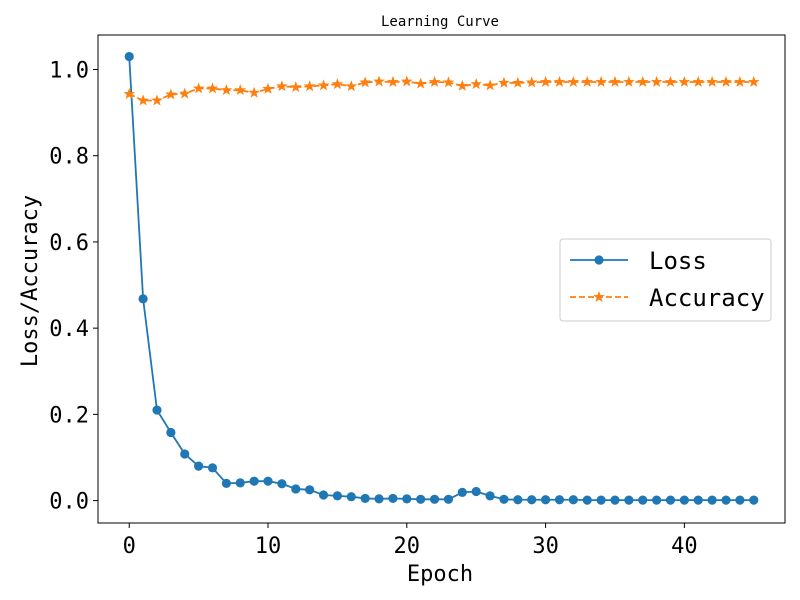 The width and height of the screenshot is (800, 600). What do you see at coordinates (707, 298) in the screenshot?
I see `legend-accuracy-label: Accuracy` at bounding box center [707, 298].